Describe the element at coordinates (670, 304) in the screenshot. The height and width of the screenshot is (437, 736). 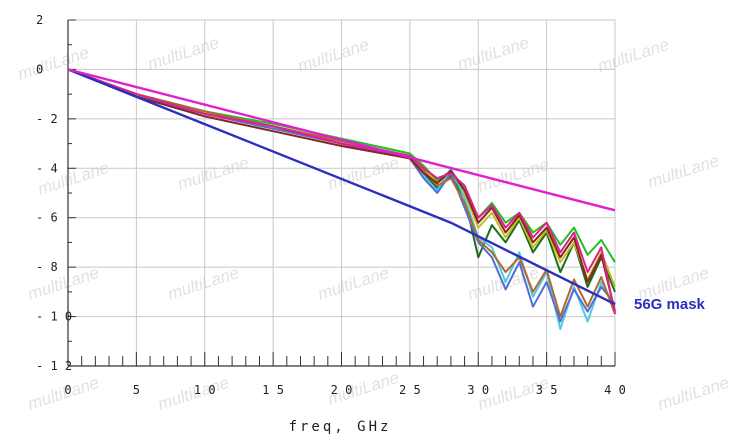
I see `mask-annotation: 56G mask` at that location.